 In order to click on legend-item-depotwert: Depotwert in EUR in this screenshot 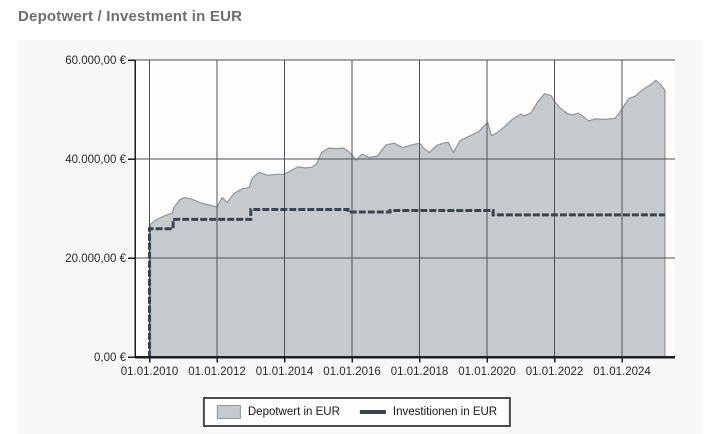, I will do `click(278, 412)`.